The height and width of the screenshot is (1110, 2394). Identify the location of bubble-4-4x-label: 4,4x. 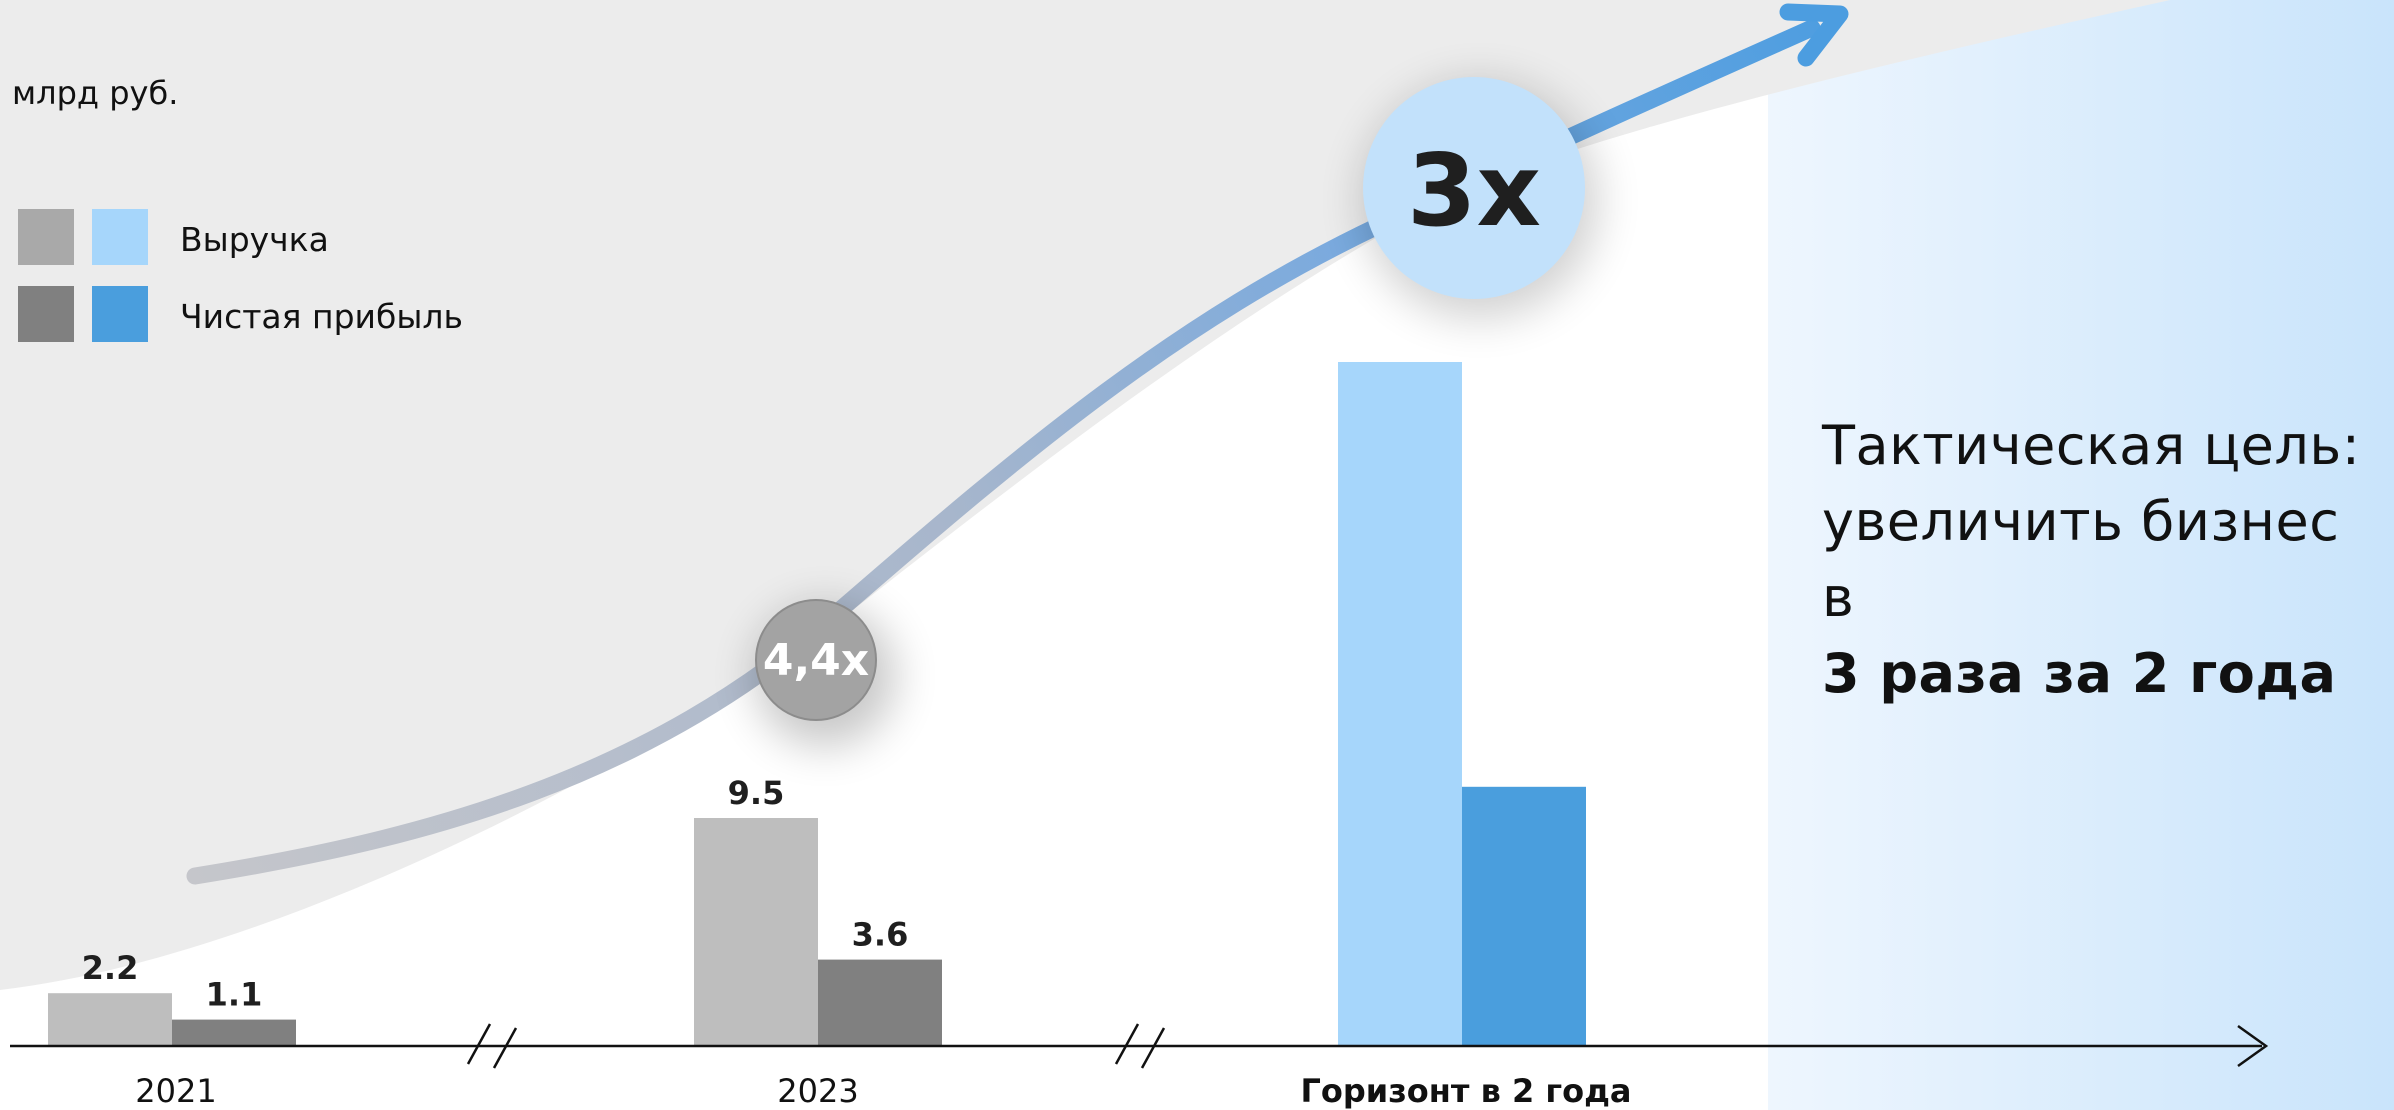
(816, 660).